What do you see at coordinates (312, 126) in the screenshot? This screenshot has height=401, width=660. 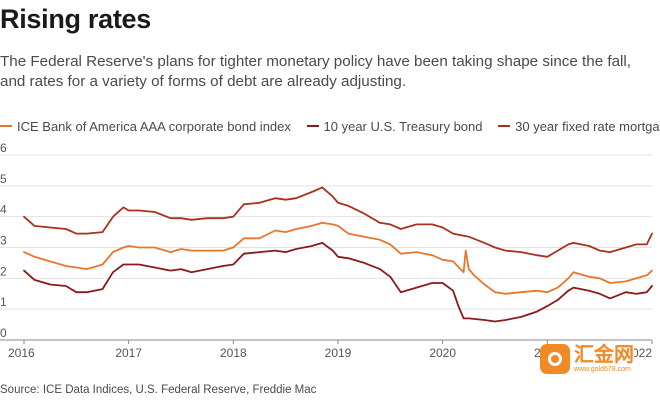 I see `legend-swatch-treasury` at bounding box center [312, 126].